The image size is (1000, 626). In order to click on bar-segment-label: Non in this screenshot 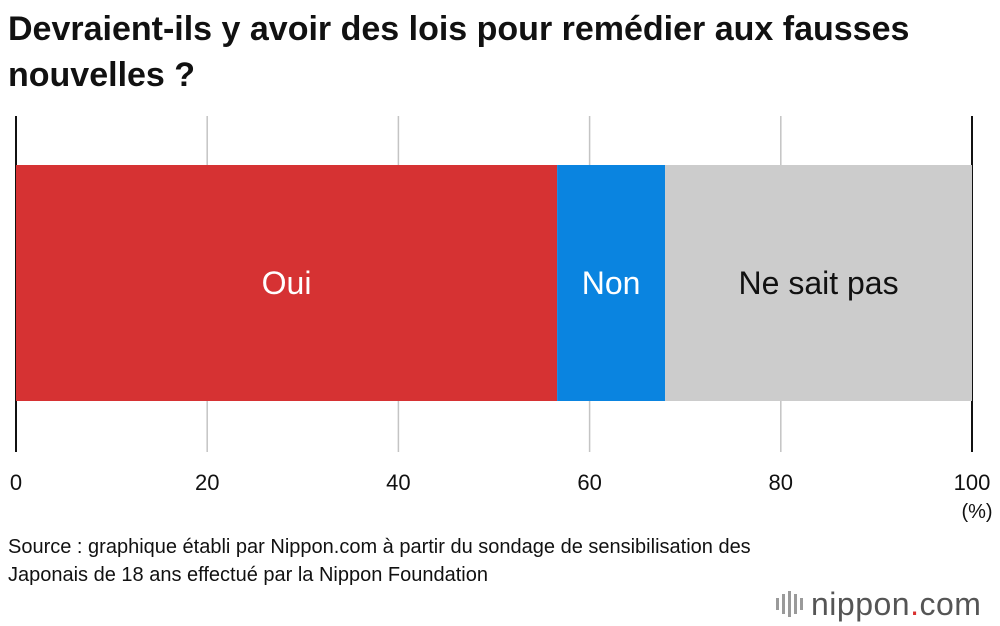, I will do `click(611, 283)`.